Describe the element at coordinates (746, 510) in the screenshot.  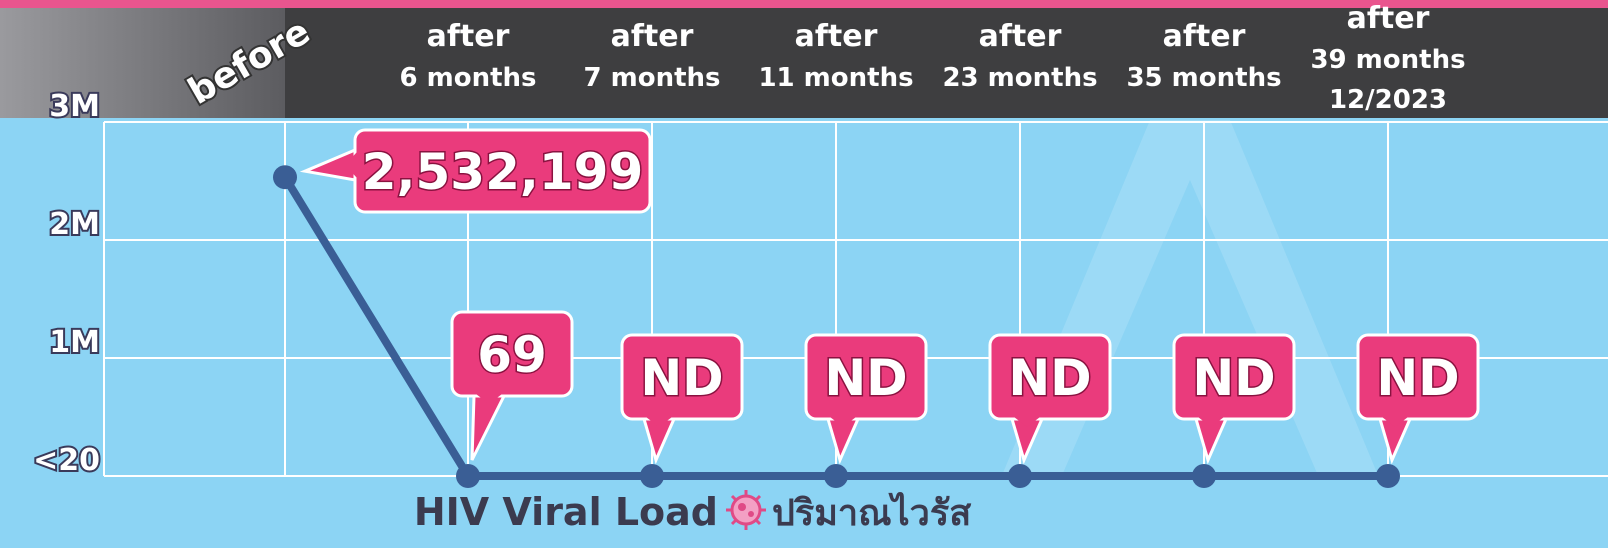
I see `virus-icon` at that location.